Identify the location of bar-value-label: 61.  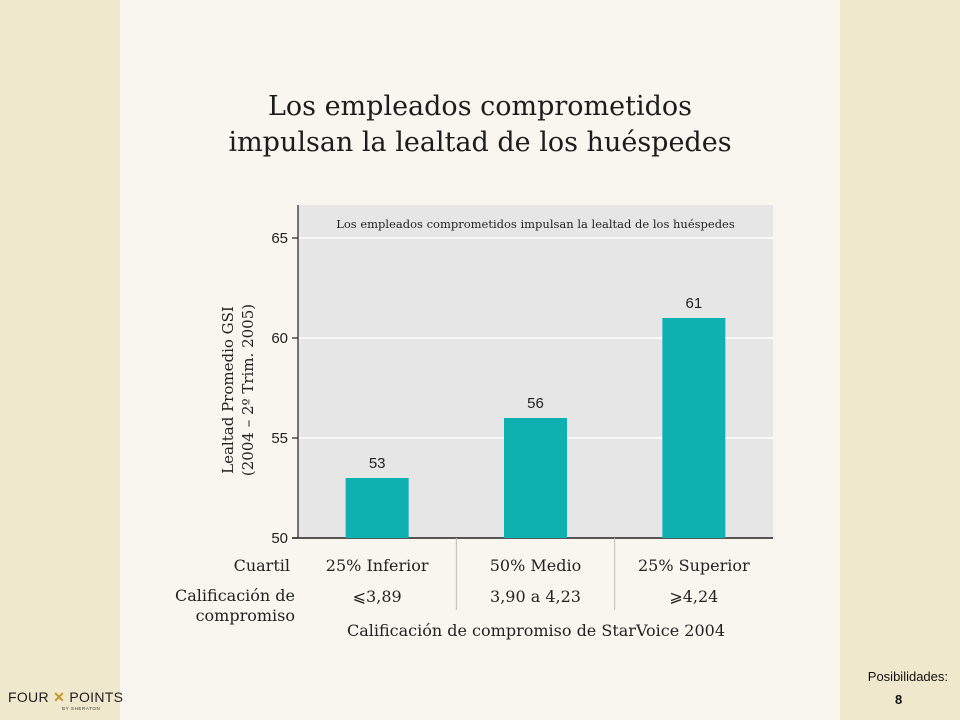
(693, 303).